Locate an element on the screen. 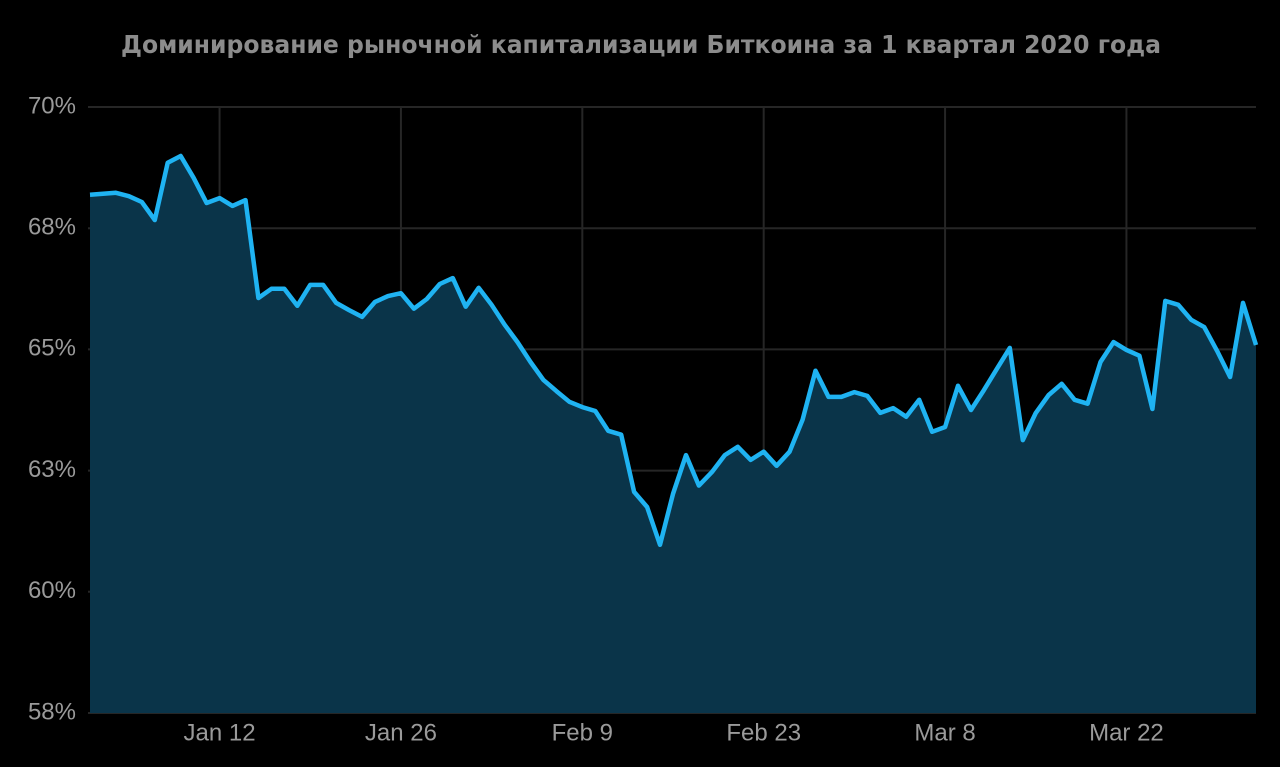 Image resolution: width=1280 pixels, height=767 pixels. x-tick-label: Jan 12 is located at coordinates (220, 732).